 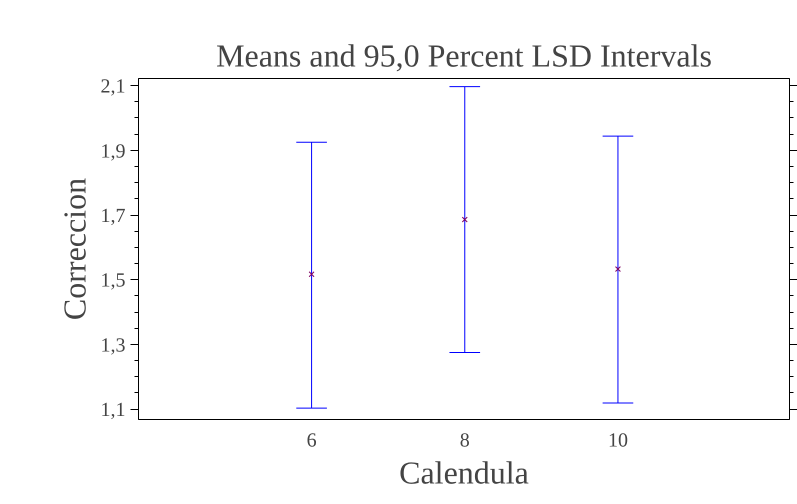 What do you see at coordinates (113, 151) in the screenshot?
I see `y-tick-label: 1,9` at bounding box center [113, 151].